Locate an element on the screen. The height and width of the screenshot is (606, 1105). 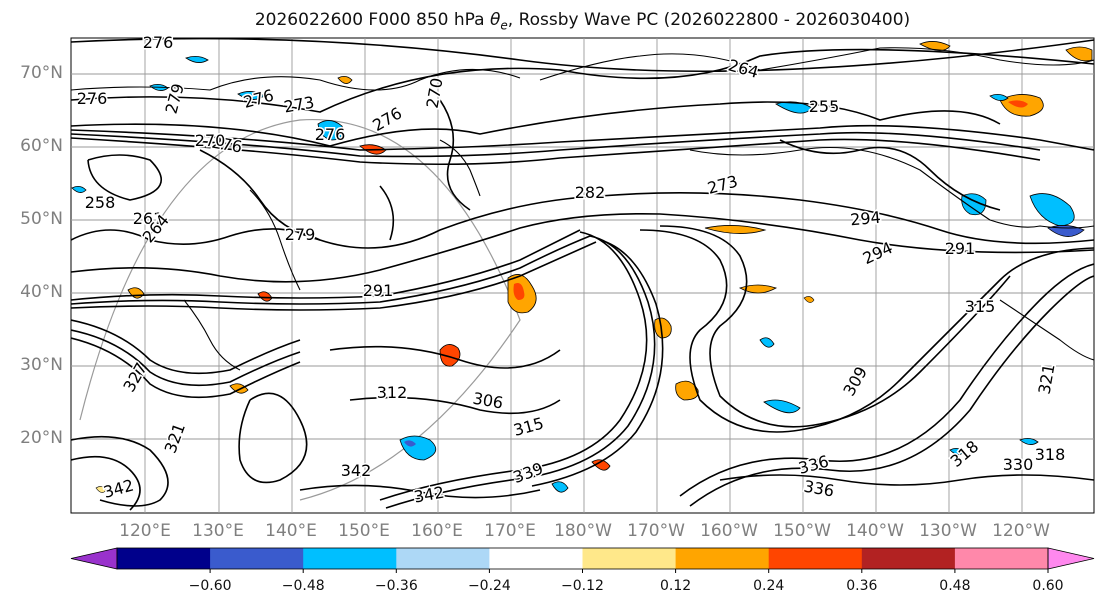
colorbar-tick-label: 0.60 is located at coordinates (1048, 586).